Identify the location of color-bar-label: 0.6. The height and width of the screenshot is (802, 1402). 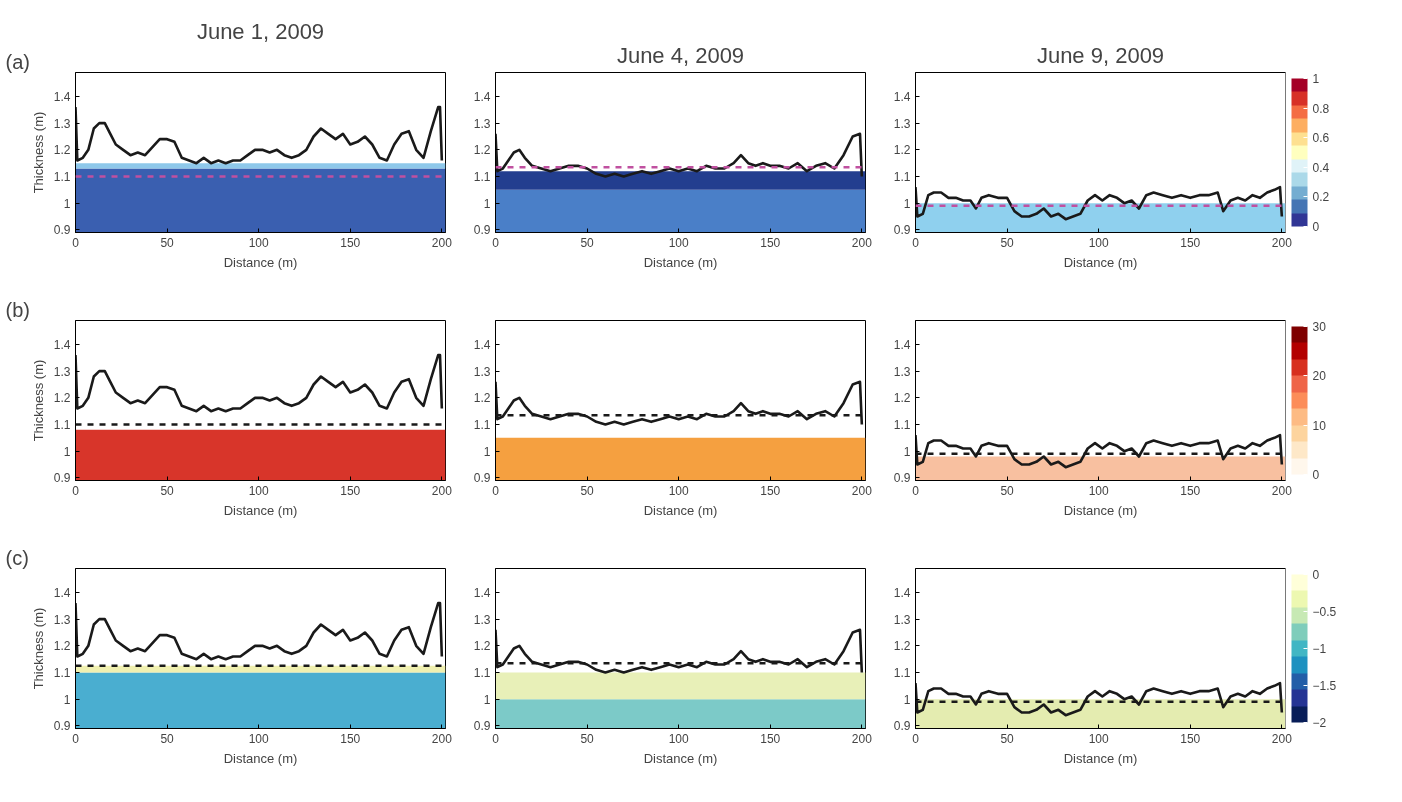
(1321, 138).